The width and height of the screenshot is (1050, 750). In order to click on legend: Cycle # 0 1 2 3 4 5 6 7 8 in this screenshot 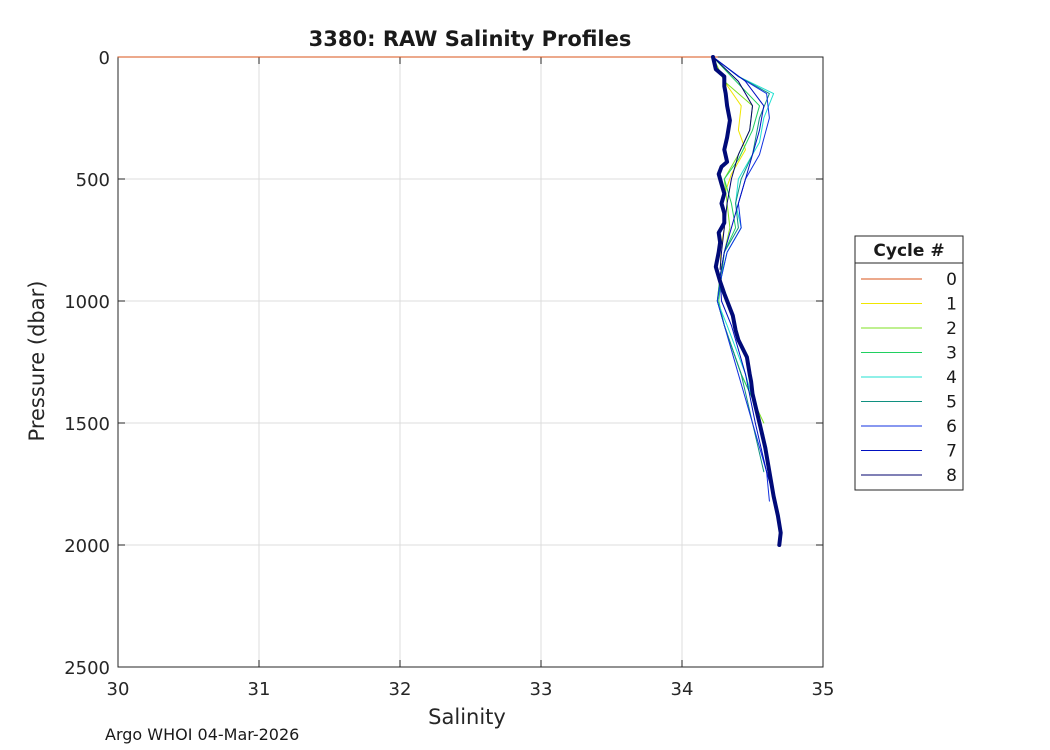, I will do `click(909, 363)`.